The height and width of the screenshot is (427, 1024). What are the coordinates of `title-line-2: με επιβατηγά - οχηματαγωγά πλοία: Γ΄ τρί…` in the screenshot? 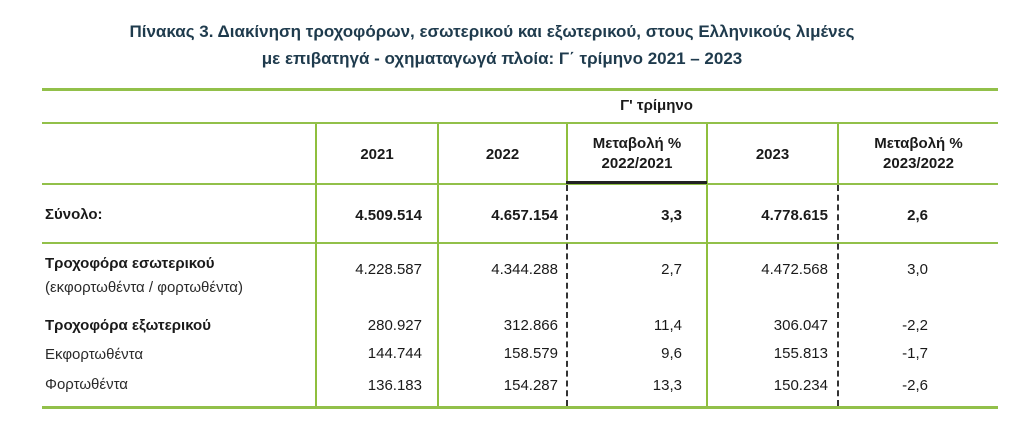 It's located at (502, 58).